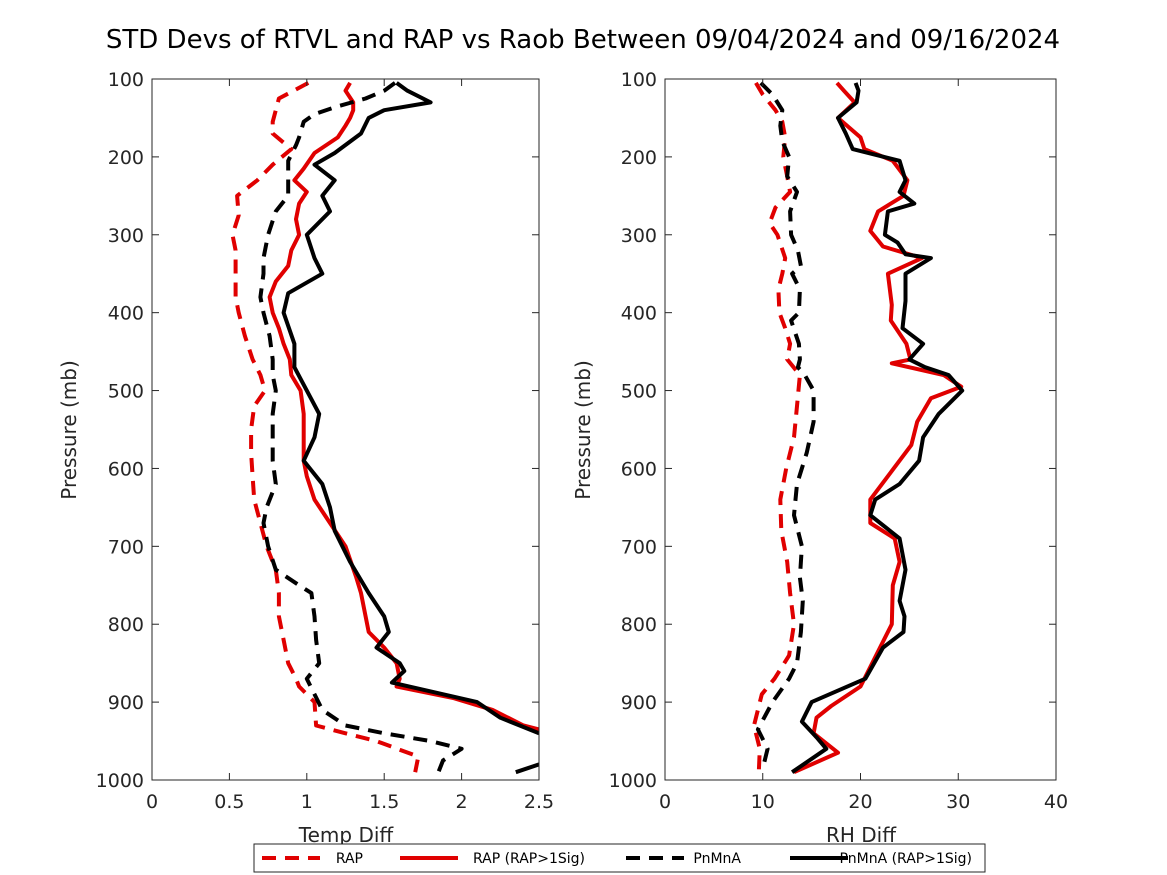  Describe the element at coordinates (126, 80) in the screenshot. I see `temp-diff-ytick-label: 100` at that location.